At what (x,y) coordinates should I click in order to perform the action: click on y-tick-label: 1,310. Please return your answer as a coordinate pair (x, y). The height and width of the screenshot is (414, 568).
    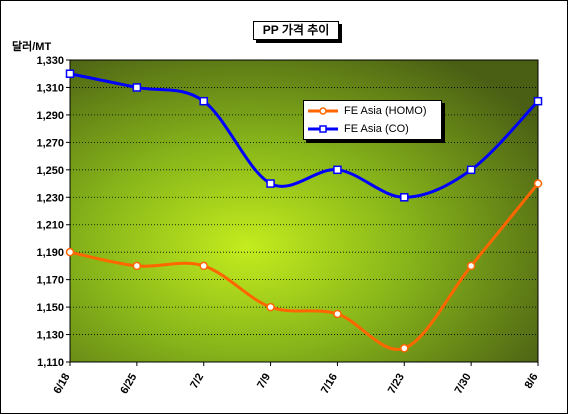
    Looking at the image, I should click on (50, 88).